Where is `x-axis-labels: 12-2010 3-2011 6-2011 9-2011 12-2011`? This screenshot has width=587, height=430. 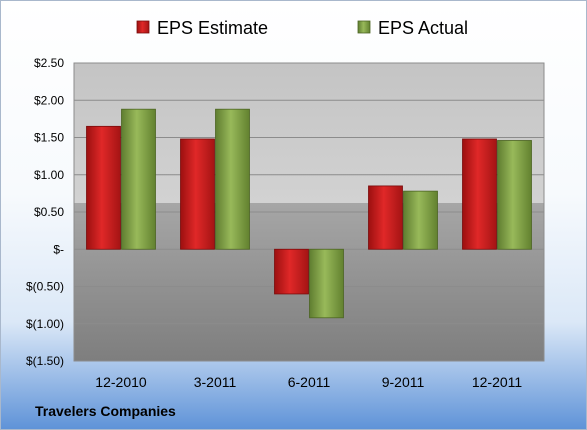
x-axis-labels: 12-2010 3-2011 6-2011 9-2011 12-2011 is located at coordinates (308, 382).